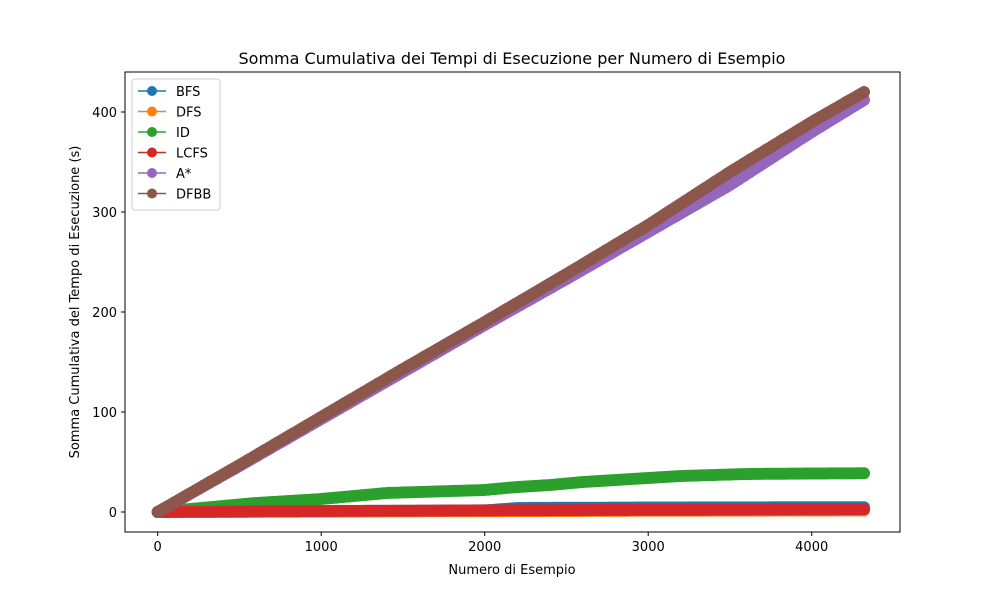 This screenshot has width=1000, height=600. I want to click on legend-label: ID, so click(183, 133).